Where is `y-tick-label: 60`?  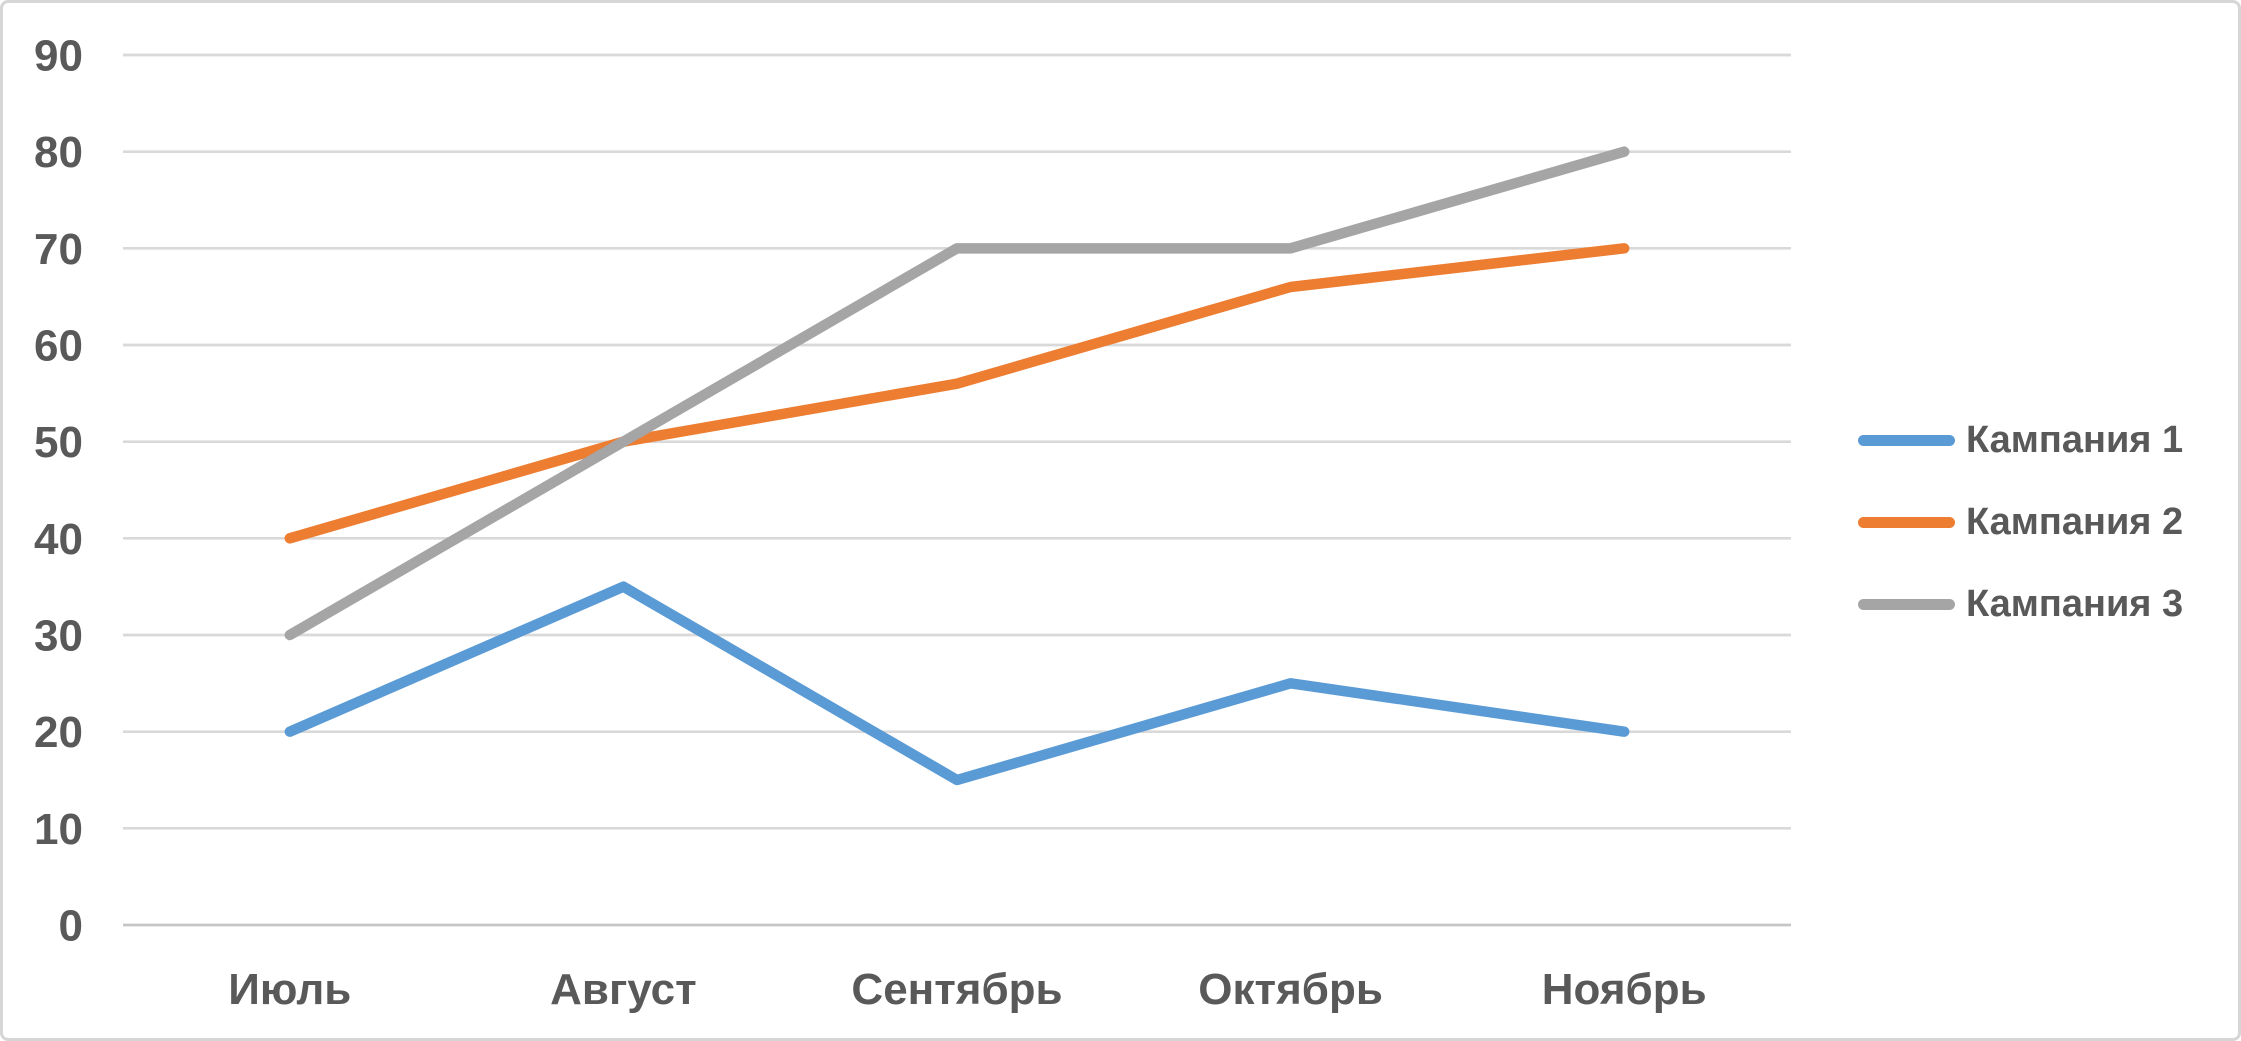 y-tick-label: 60 is located at coordinates (58, 346).